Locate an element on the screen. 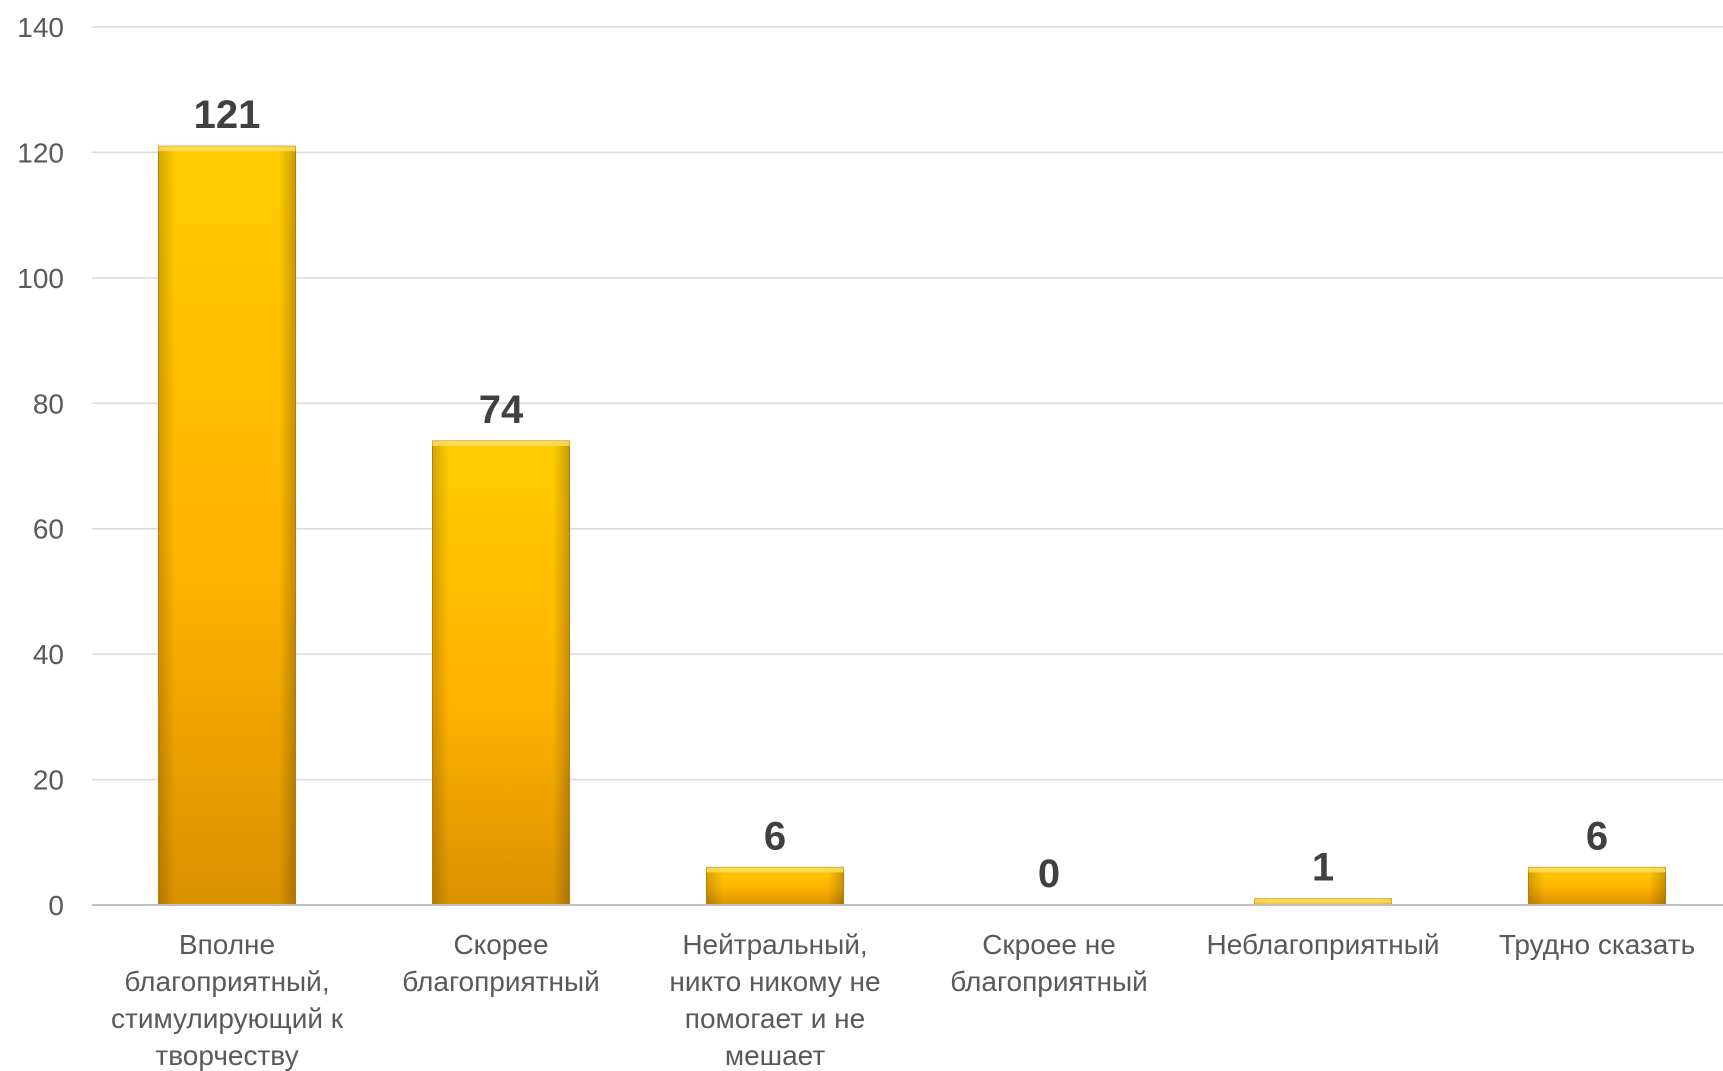  category-label-line: помогает и не is located at coordinates (775, 1018).